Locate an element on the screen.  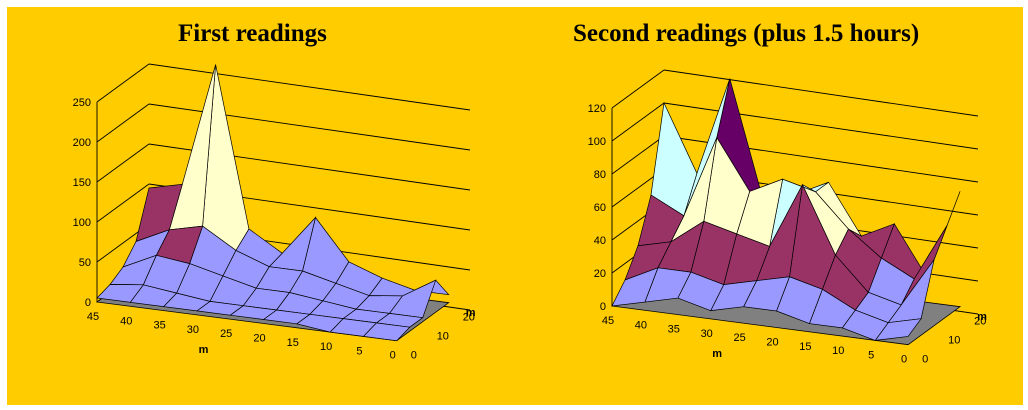
z-tick-label: 120 is located at coordinates (597, 109).